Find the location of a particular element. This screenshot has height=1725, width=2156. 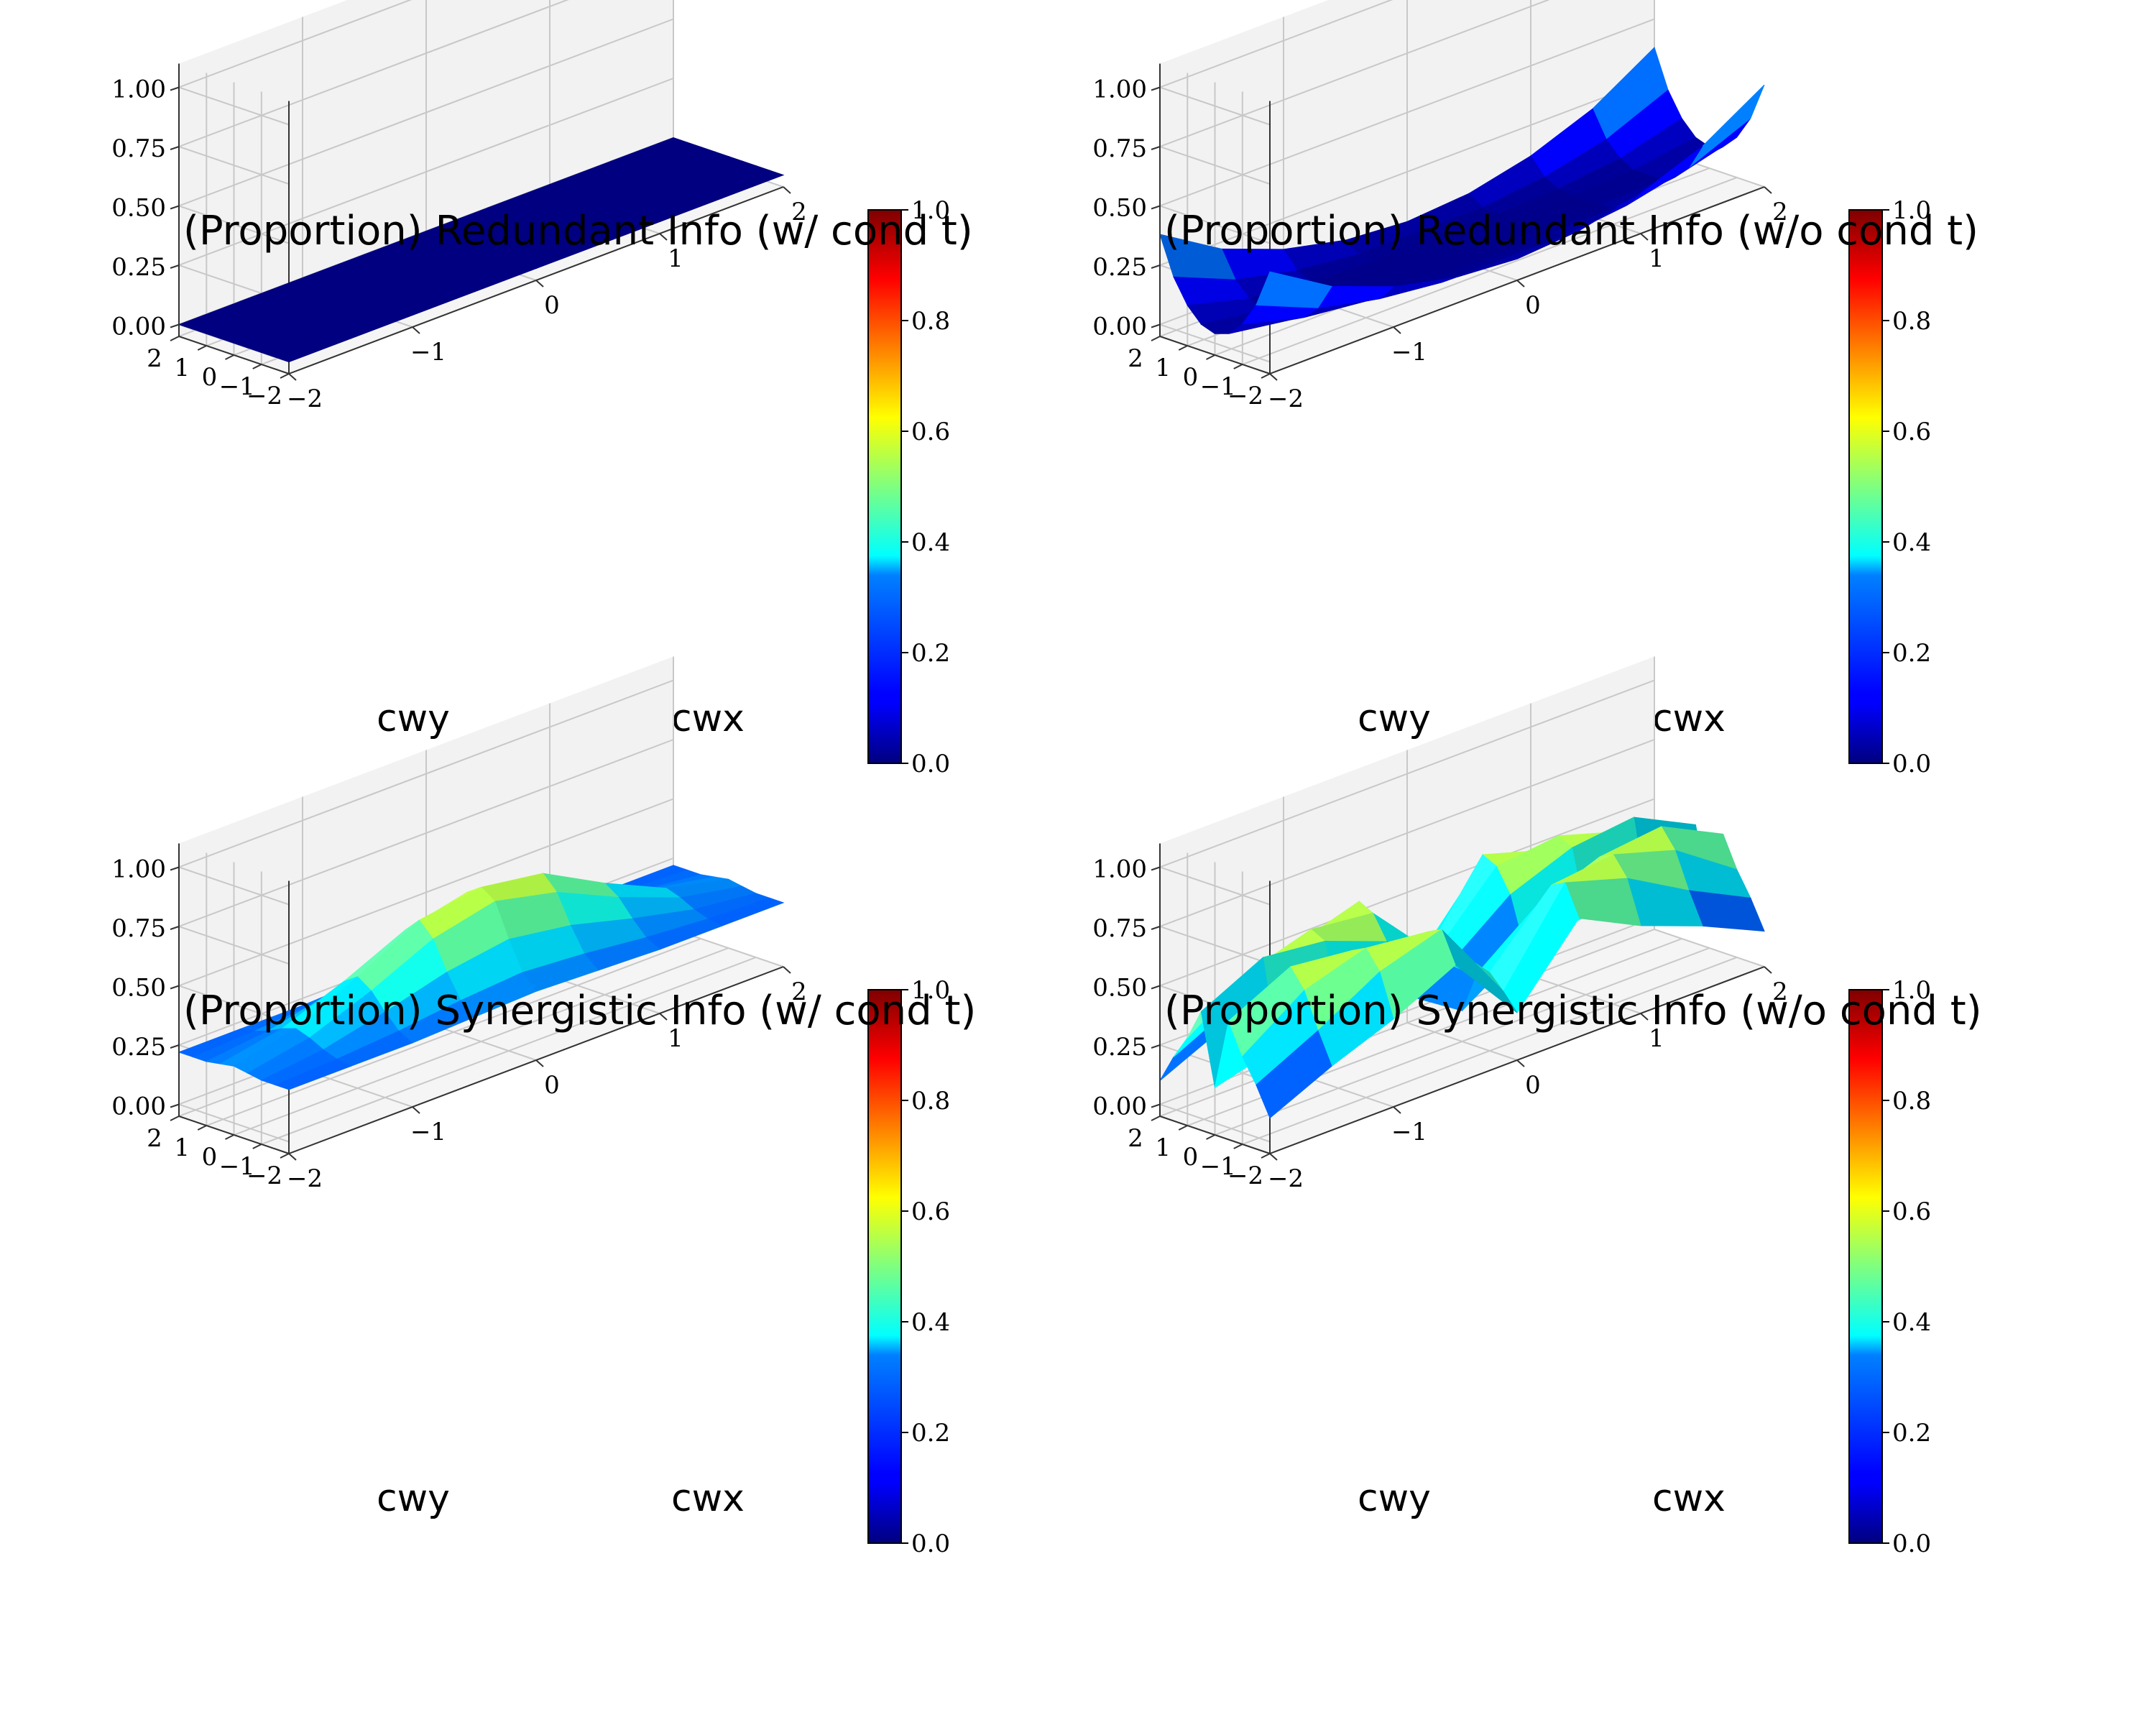

subplot-title: (Proportion) Redundant Info (w/o cond t) is located at coordinates (1571, 231).